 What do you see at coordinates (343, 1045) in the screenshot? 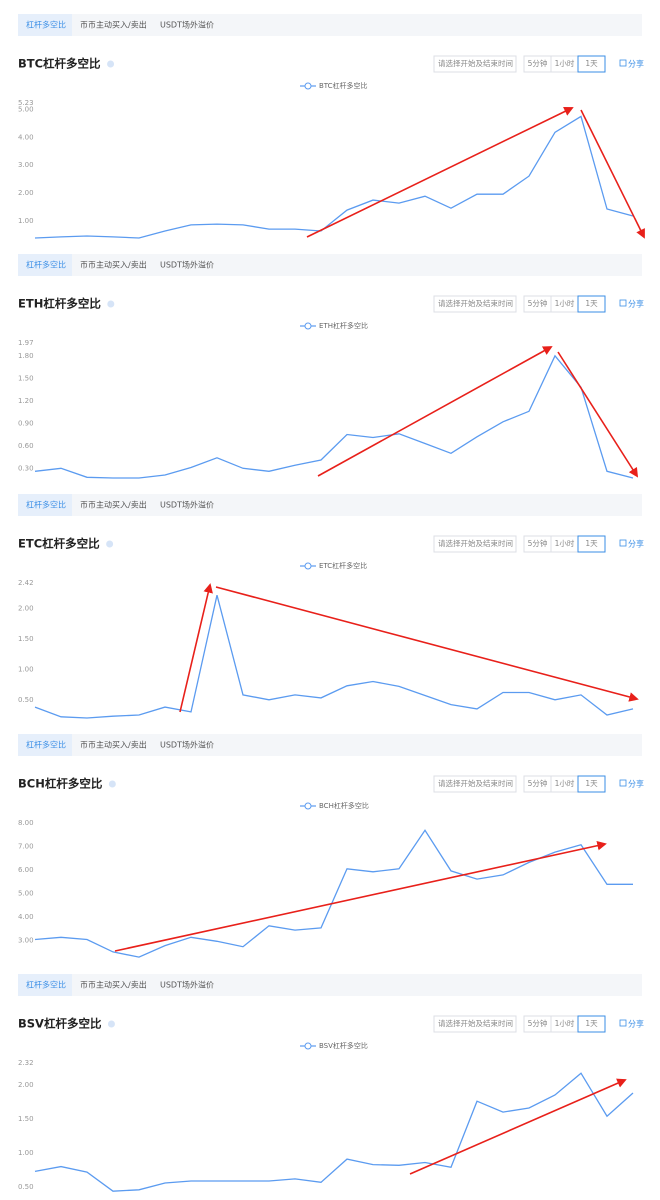
I see `legend-label: BSV杠杆多空比` at bounding box center [343, 1045].